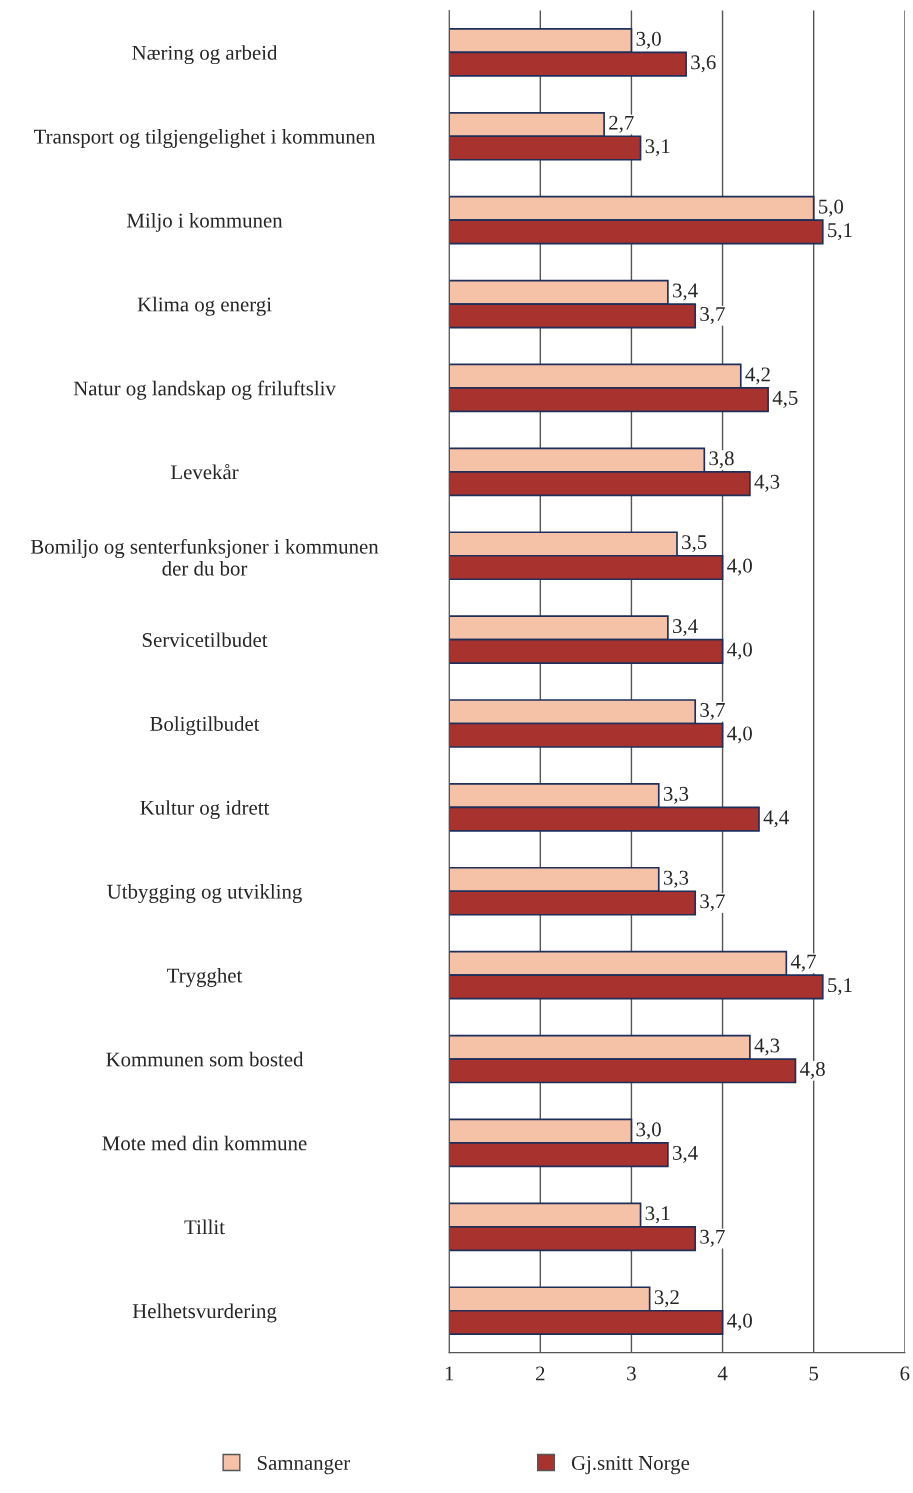 The image size is (913, 1493). What do you see at coordinates (205, 726) in the screenshot?
I see `y-tick-label: Boligtilbudet` at bounding box center [205, 726].